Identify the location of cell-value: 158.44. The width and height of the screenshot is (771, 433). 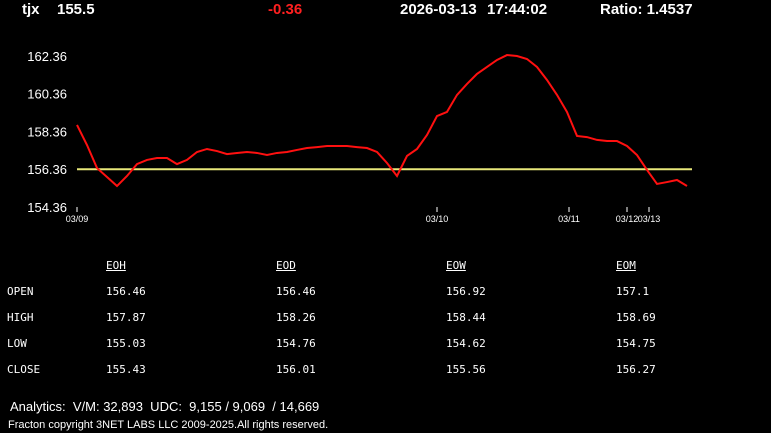
(466, 317).